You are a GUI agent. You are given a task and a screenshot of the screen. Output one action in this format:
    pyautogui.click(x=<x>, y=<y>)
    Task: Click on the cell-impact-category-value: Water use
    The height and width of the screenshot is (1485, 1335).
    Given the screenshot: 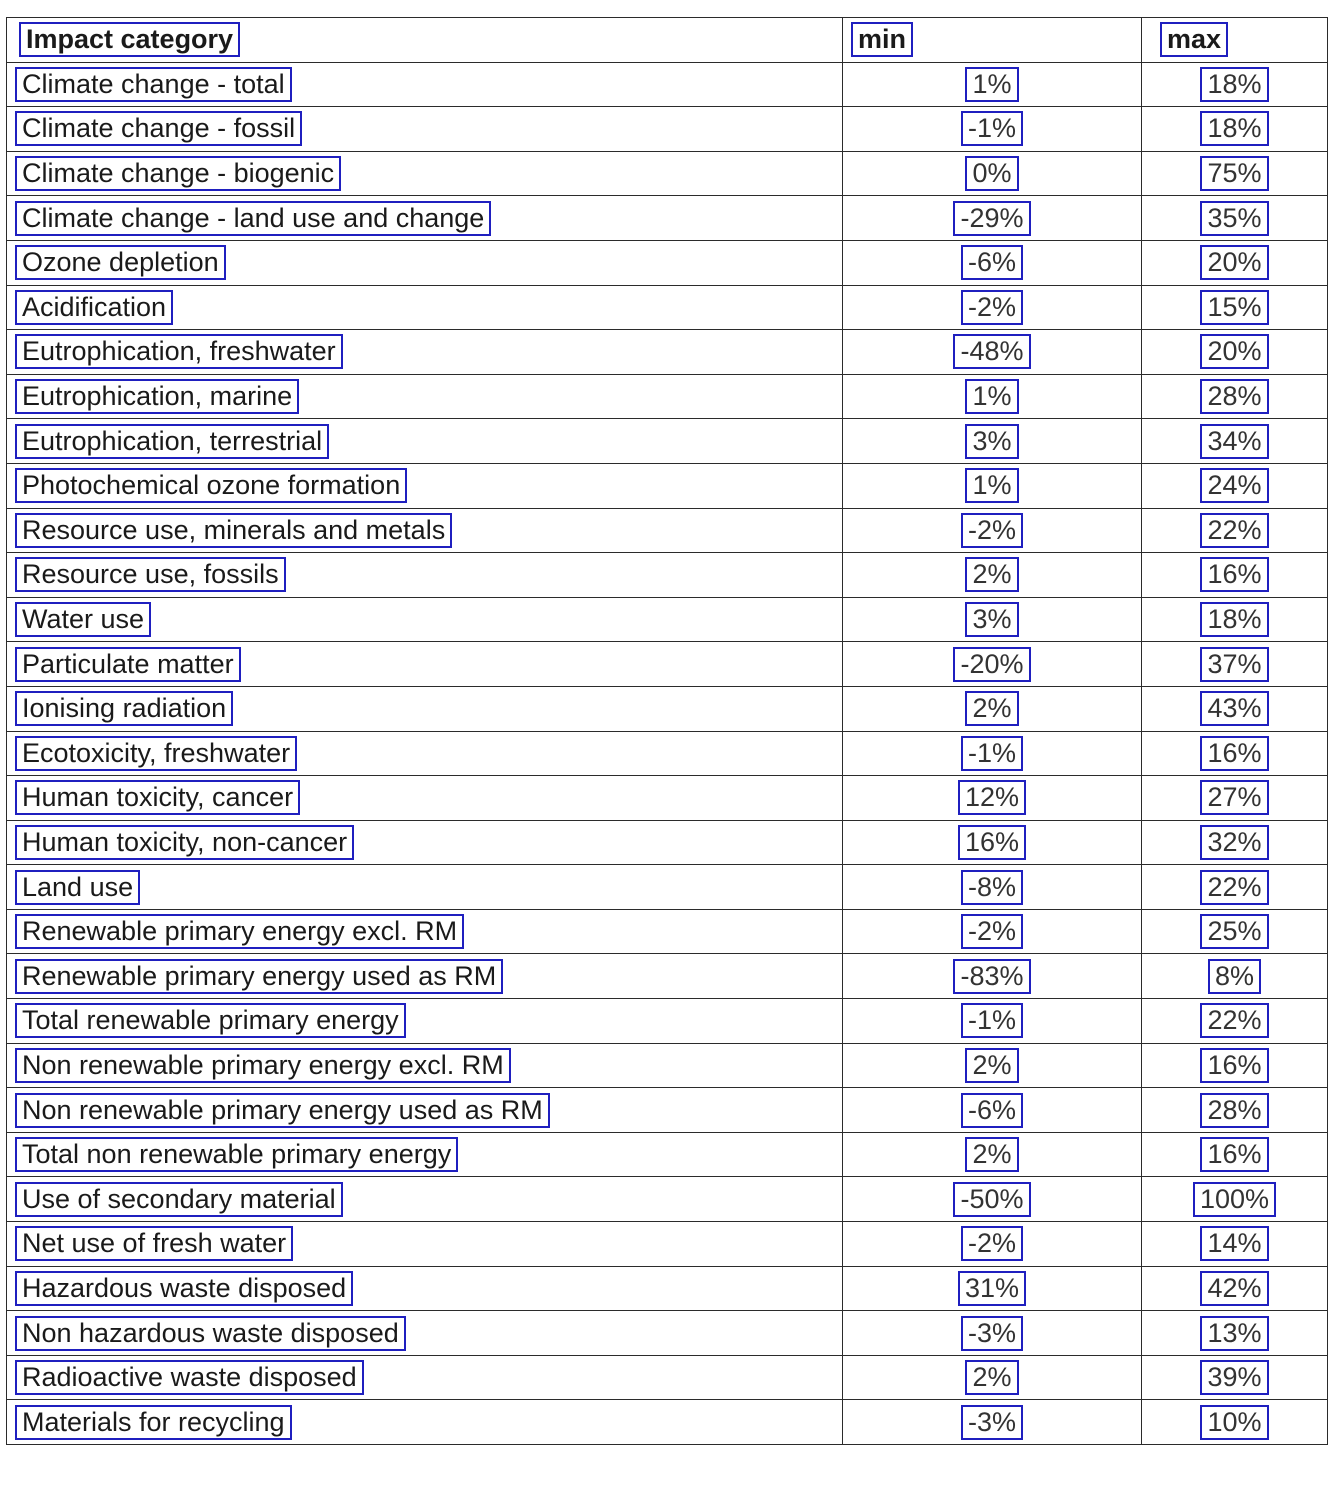 What is the action you would take?
    pyautogui.click(x=83, y=620)
    